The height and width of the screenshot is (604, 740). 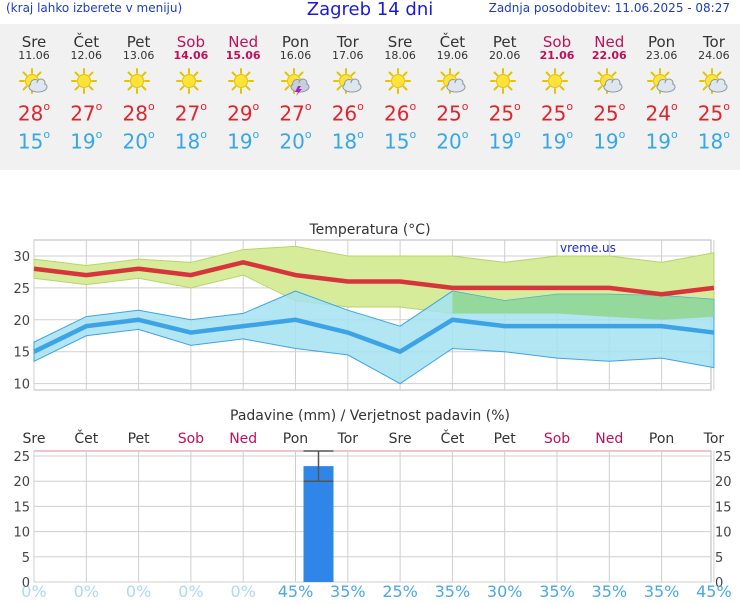 I want to click on precipitation-tick-label-right: 15, so click(x=723, y=507).